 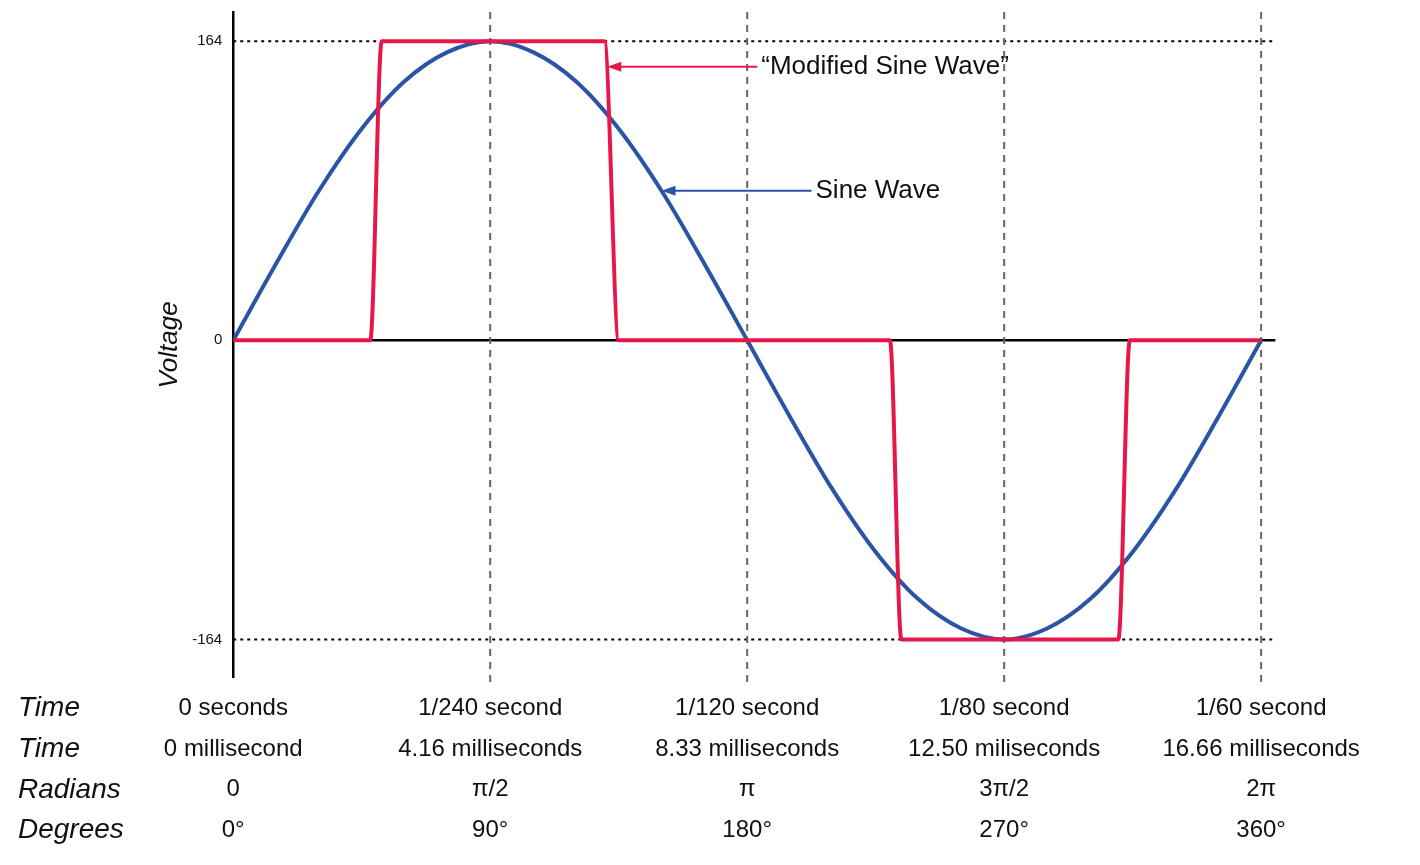 I want to click on text: 12.50 miliseconds, so click(x=1004, y=747).